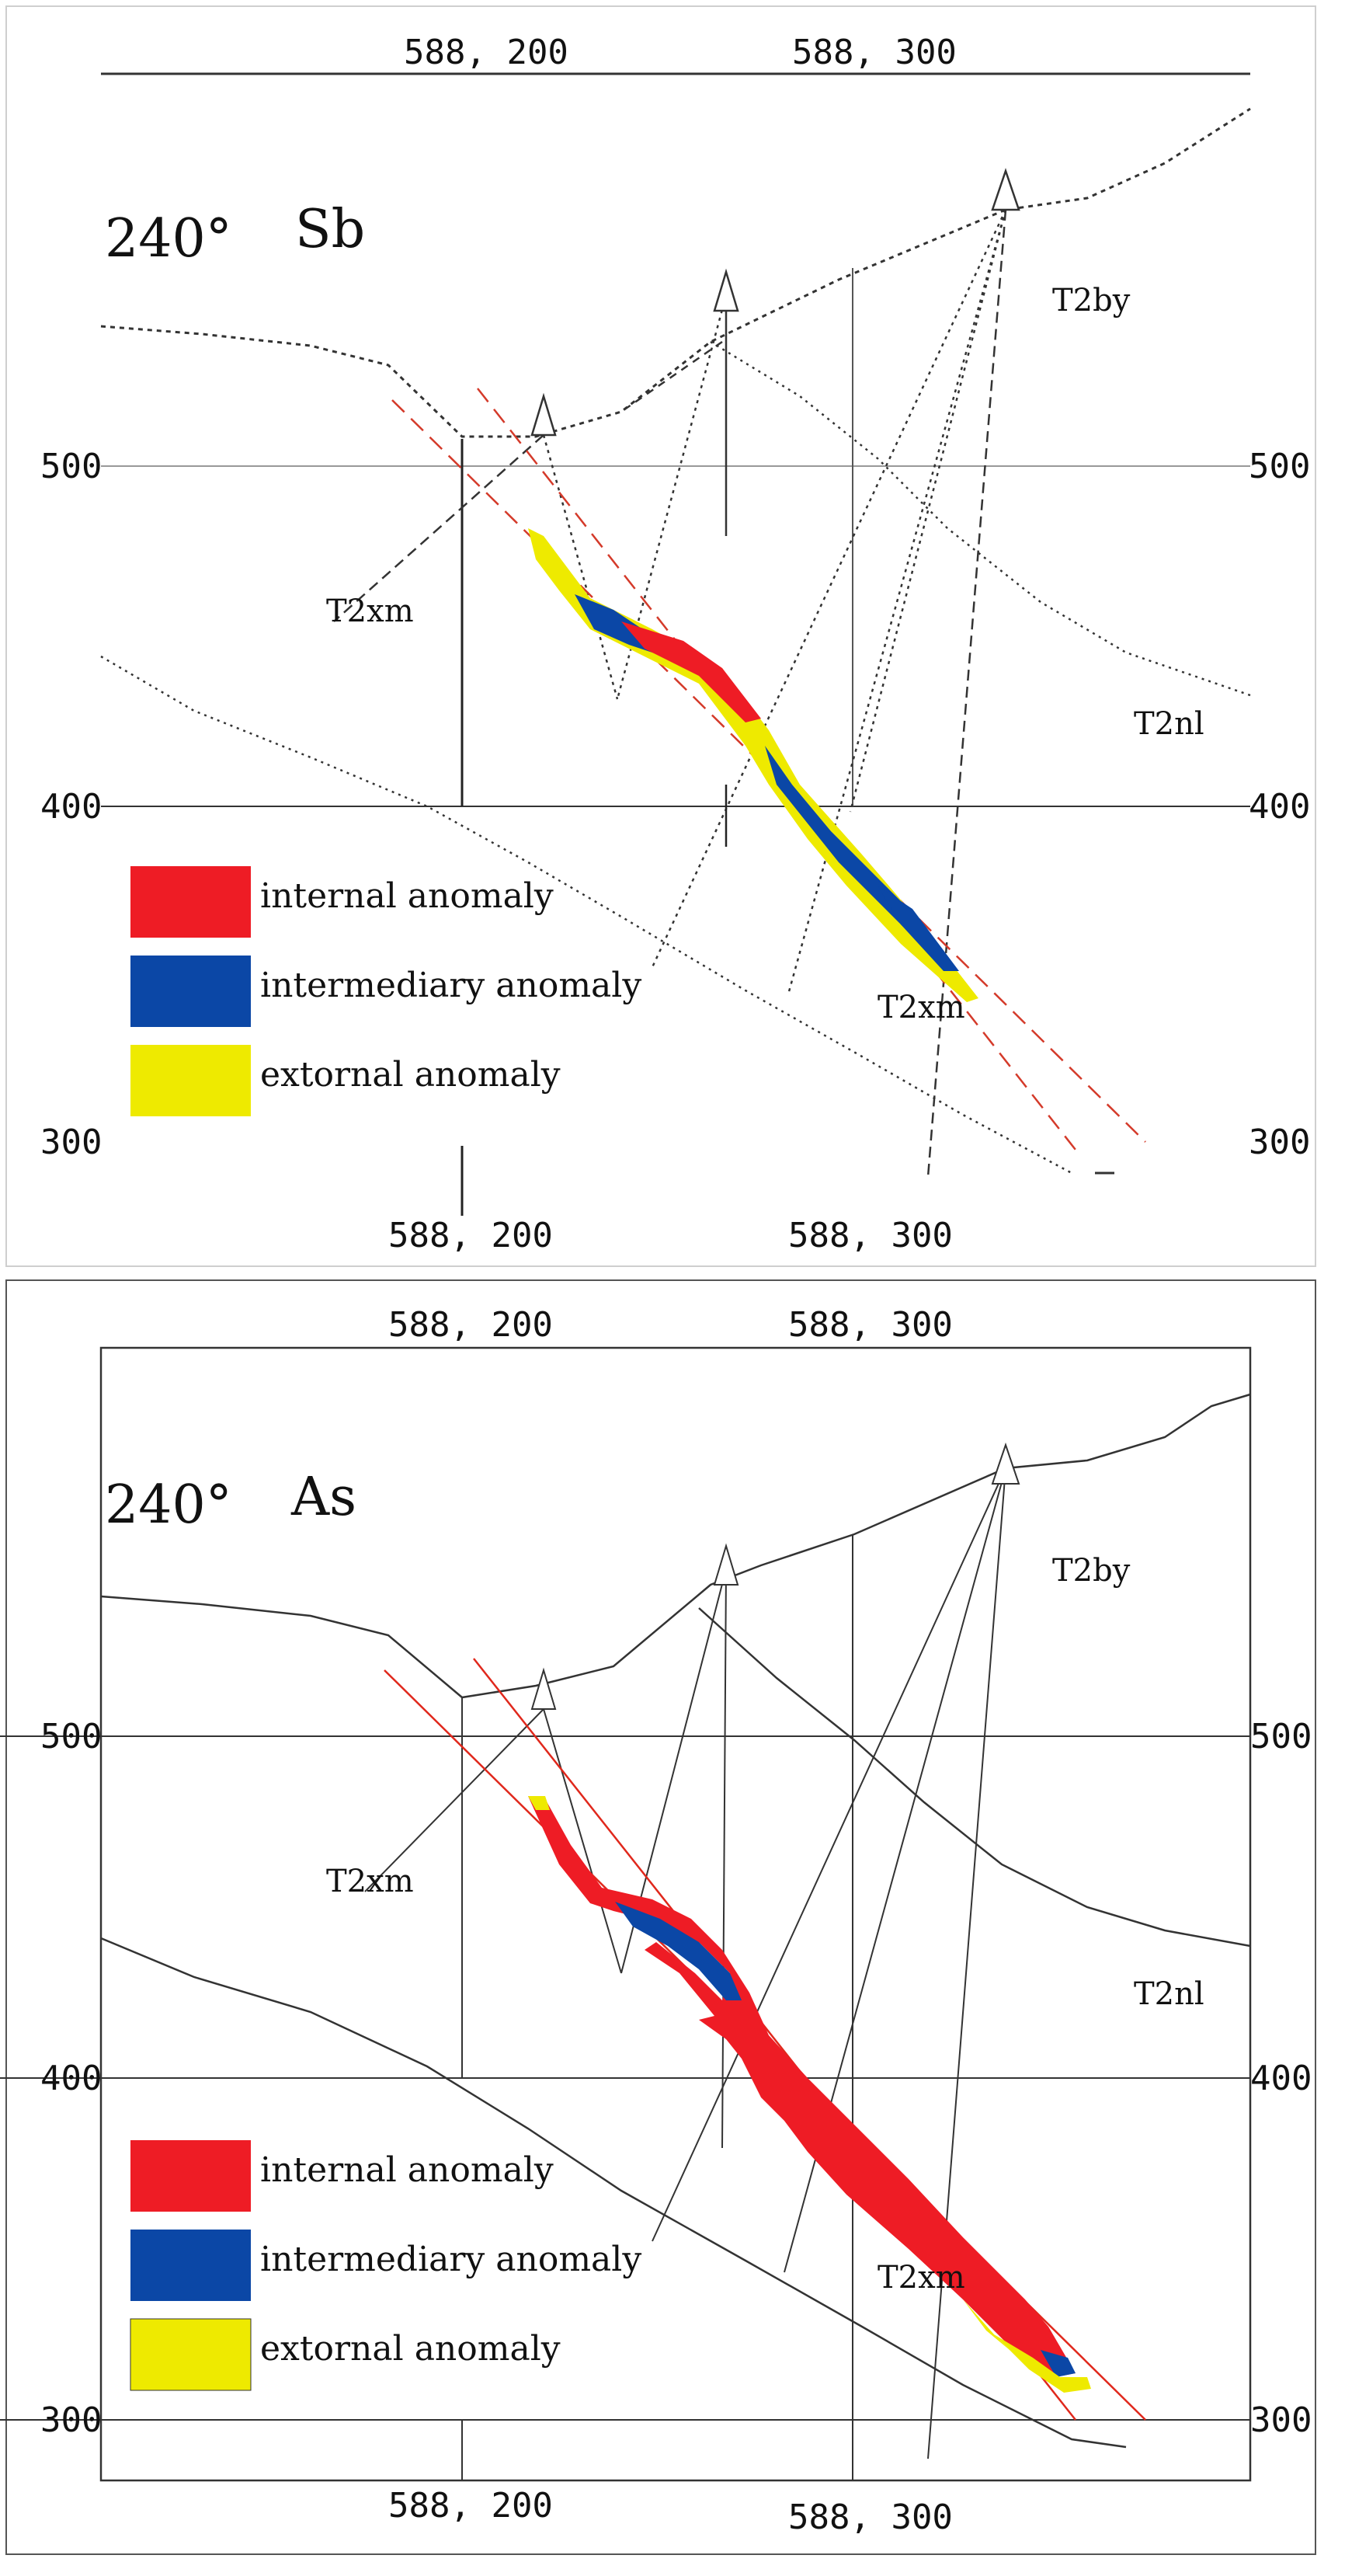  Describe the element at coordinates (330, 229) in the screenshot. I see `element-label: Sb` at that location.